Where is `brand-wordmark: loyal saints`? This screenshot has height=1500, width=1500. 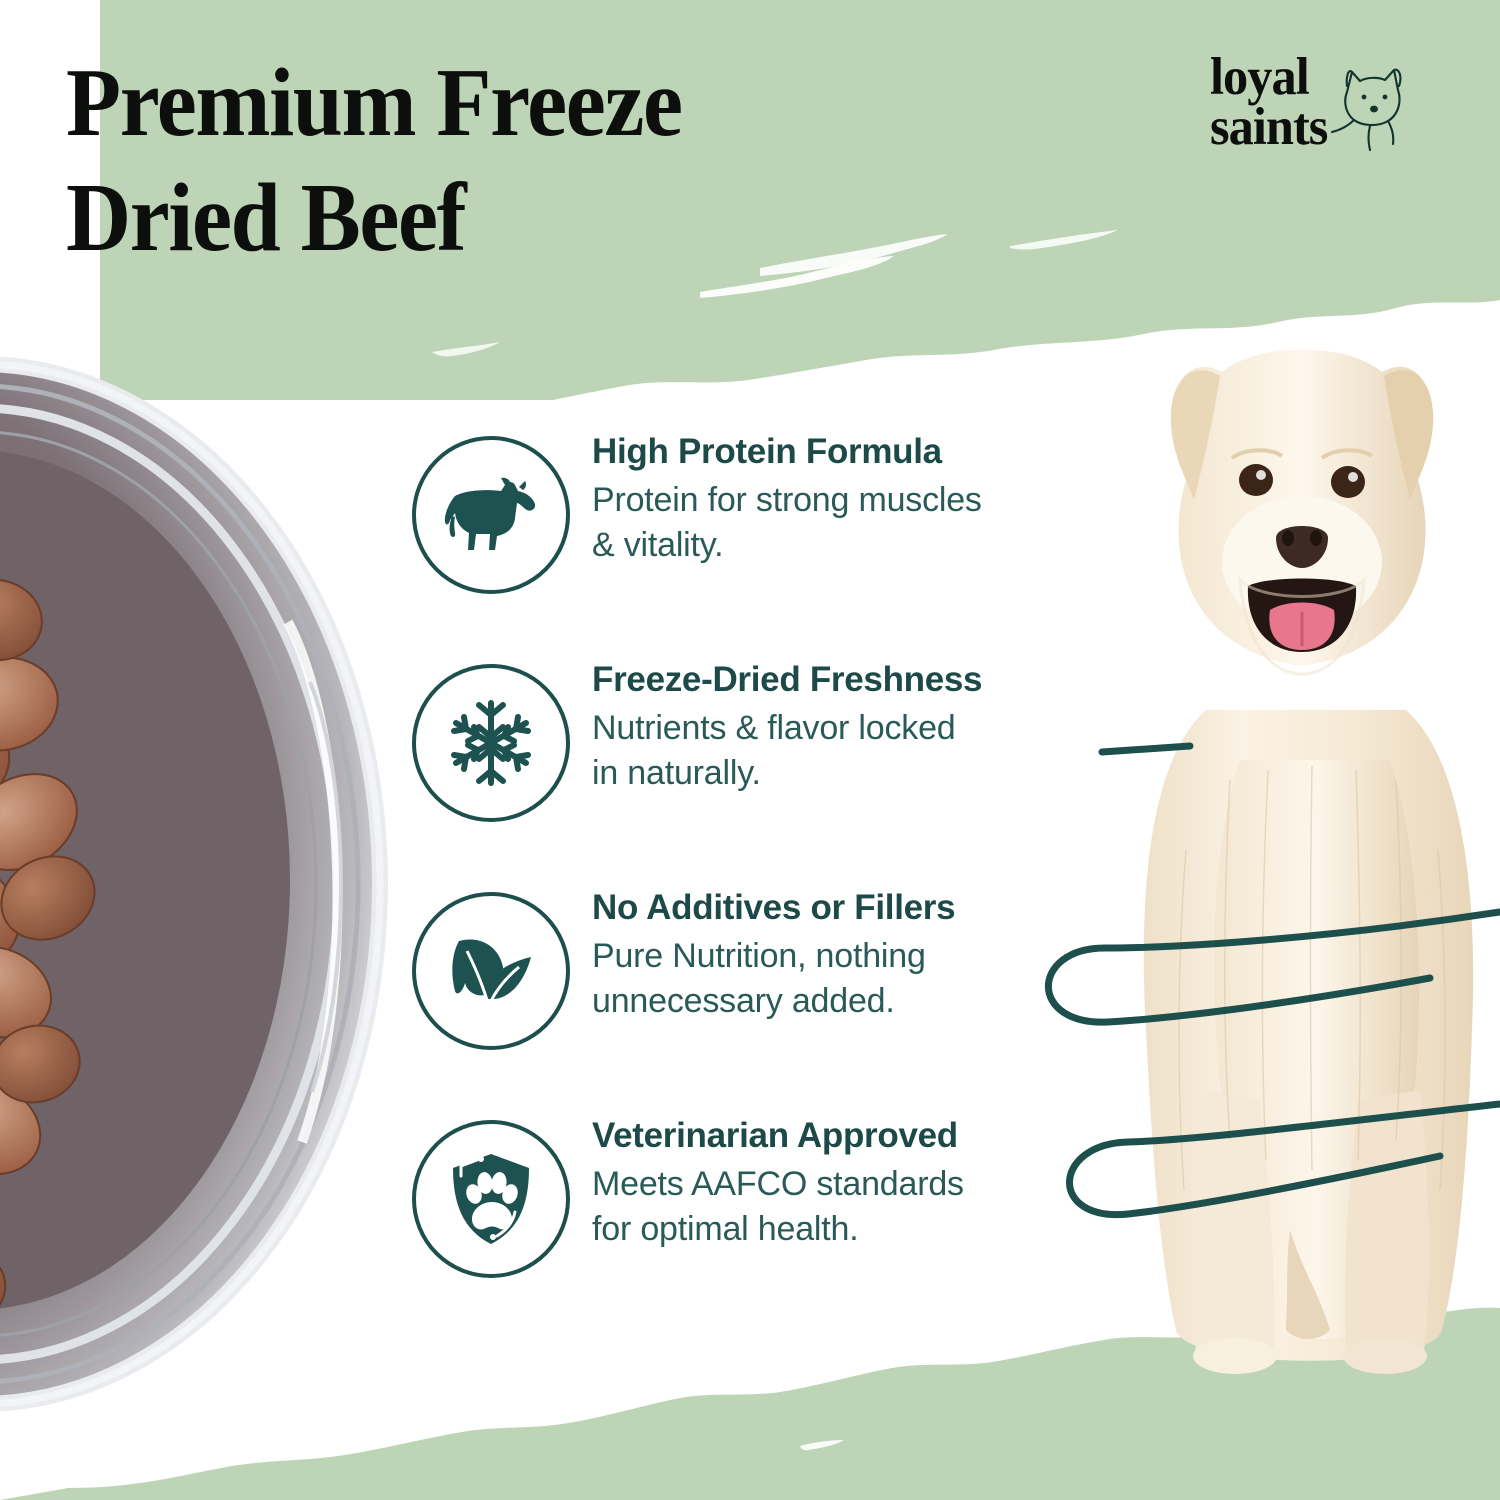
brand-wordmark: loyal saints is located at coordinates (1269, 102).